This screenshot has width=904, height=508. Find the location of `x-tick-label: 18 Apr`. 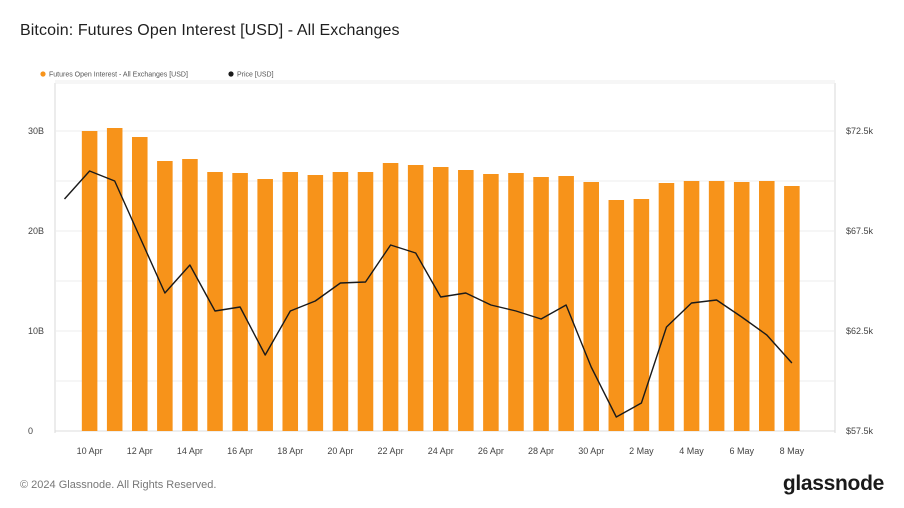

x-tick-label: 18 Apr is located at coordinates (290, 451).